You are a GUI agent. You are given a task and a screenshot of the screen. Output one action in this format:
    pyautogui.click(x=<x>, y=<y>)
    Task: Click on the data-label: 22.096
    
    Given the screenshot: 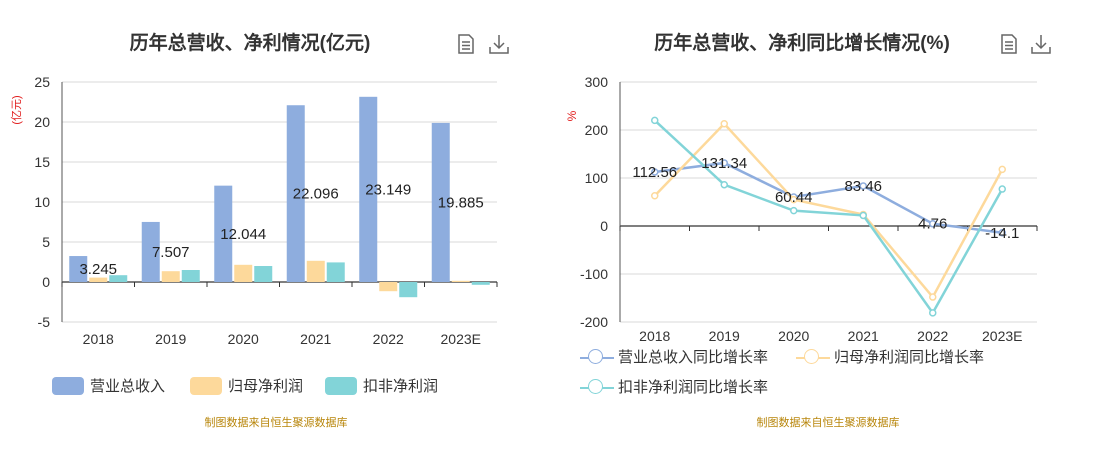 What is the action you would take?
    pyautogui.click(x=316, y=194)
    